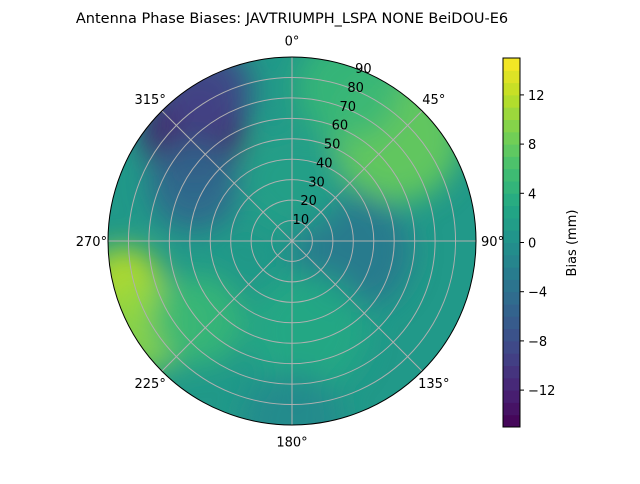 The height and width of the screenshot is (484, 640). I want to click on r-tick-label: 90, so click(363, 69).